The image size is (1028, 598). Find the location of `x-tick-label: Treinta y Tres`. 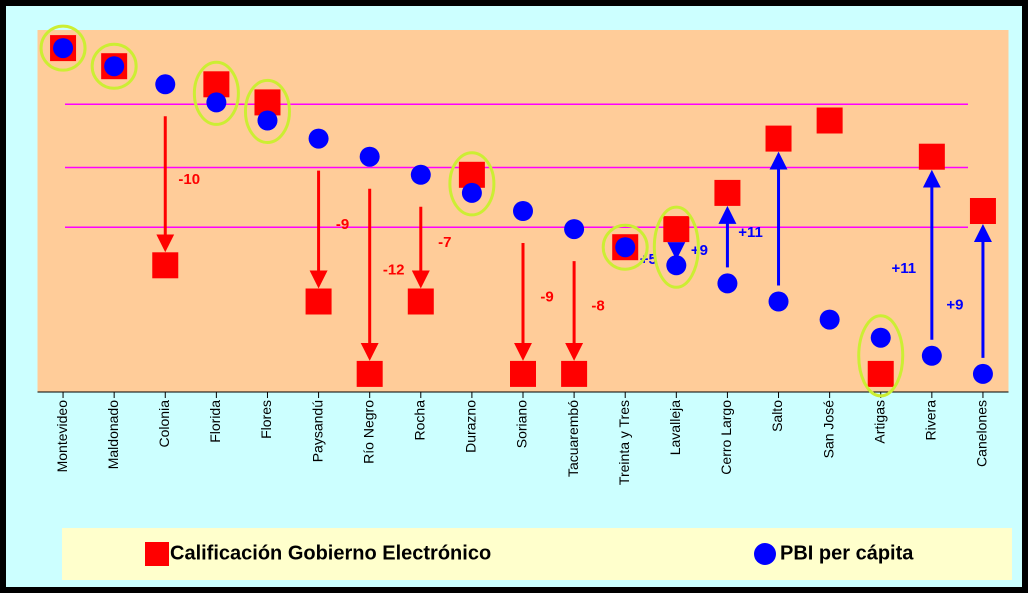

x-tick-label: Treinta y Tres is located at coordinates (624, 442).